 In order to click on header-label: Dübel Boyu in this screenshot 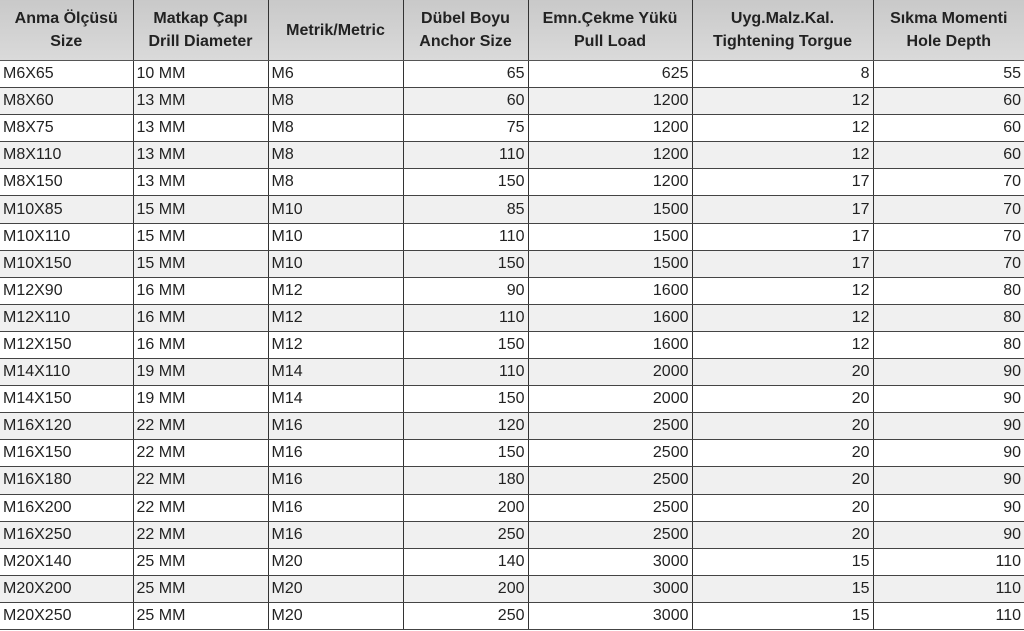, I will do `click(465, 18)`.